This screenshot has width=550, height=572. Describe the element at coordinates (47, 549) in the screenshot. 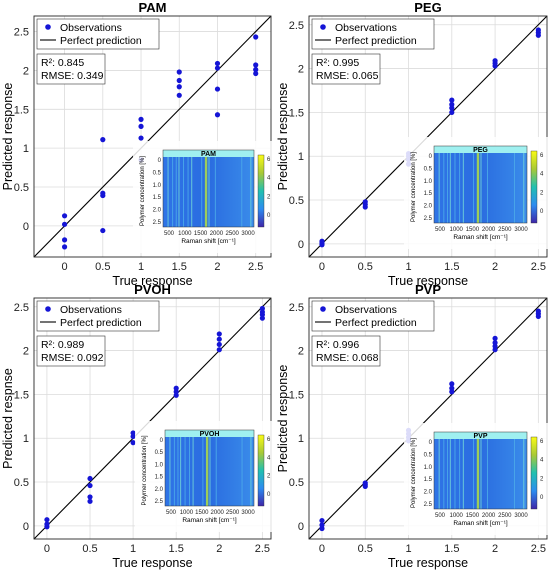

I see `x-tick-label: 0` at that location.